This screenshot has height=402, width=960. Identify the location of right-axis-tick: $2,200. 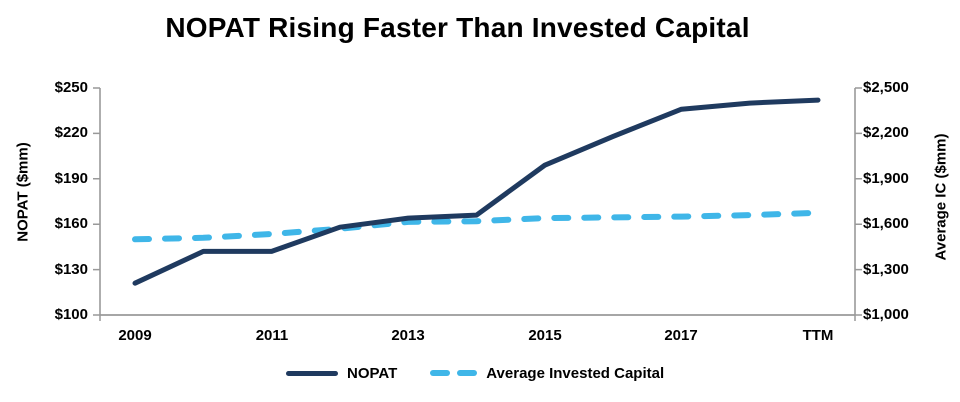
(886, 132).